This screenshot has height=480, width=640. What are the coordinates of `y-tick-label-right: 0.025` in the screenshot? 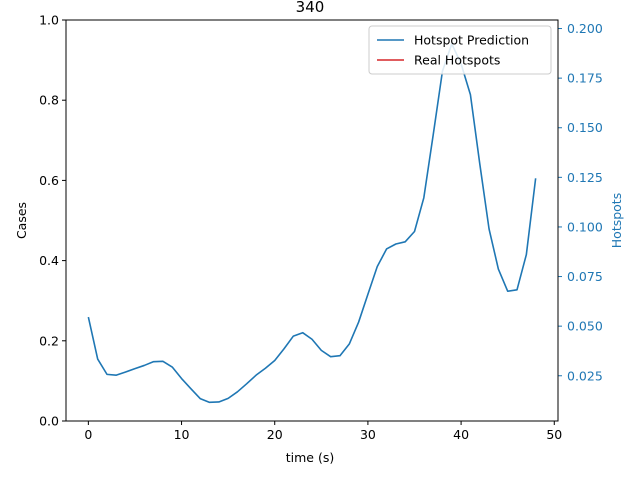 It's located at (585, 375).